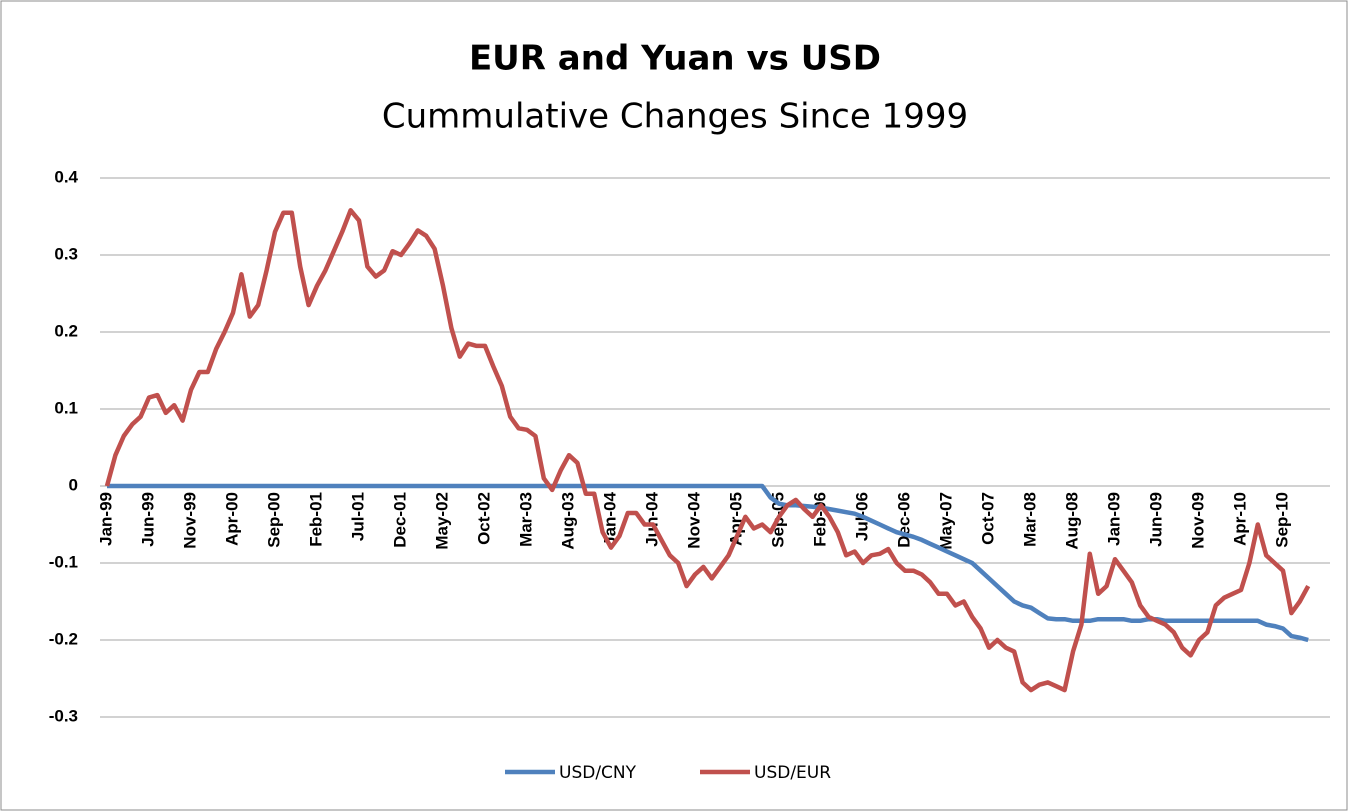 The width and height of the screenshot is (1349, 812). What do you see at coordinates (609, 518) in the screenshot?
I see `x-tick-label: Jan-04` at bounding box center [609, 518].